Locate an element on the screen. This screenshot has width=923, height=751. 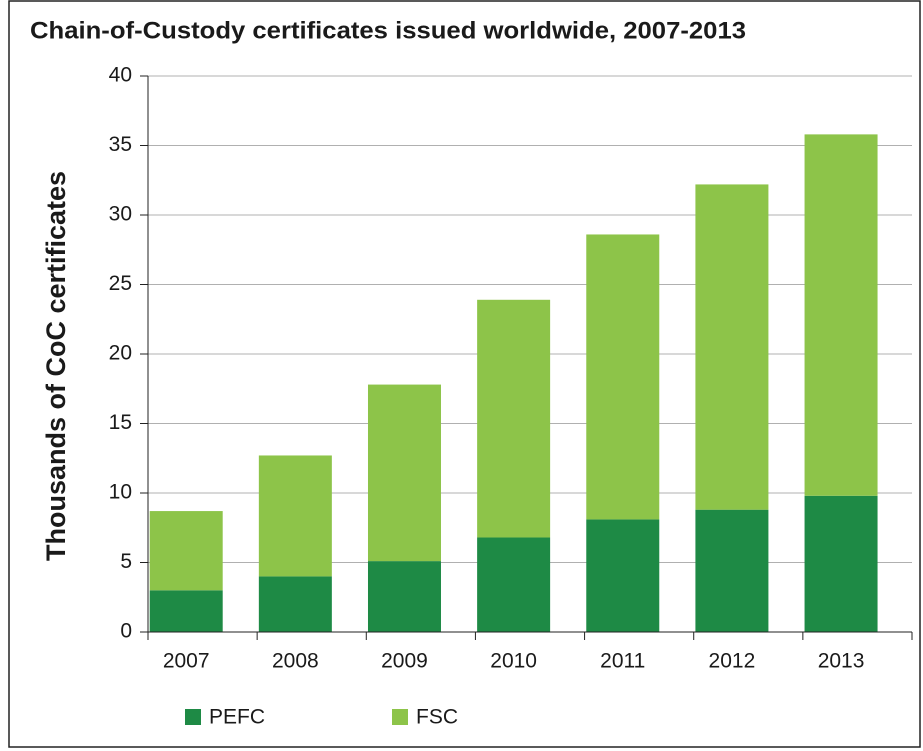
legend-label: FSC is located at coordinates (437, 717).